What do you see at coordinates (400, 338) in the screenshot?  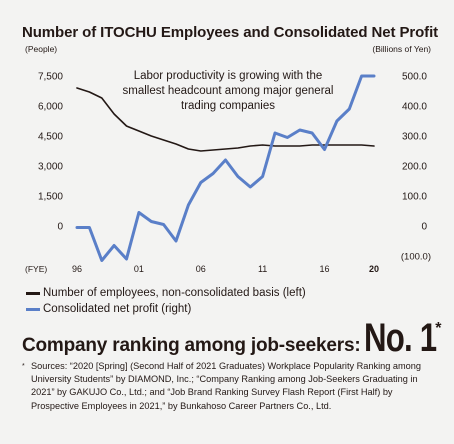 I see `ranking-value: No. 1` at bounding box center [400, 338].